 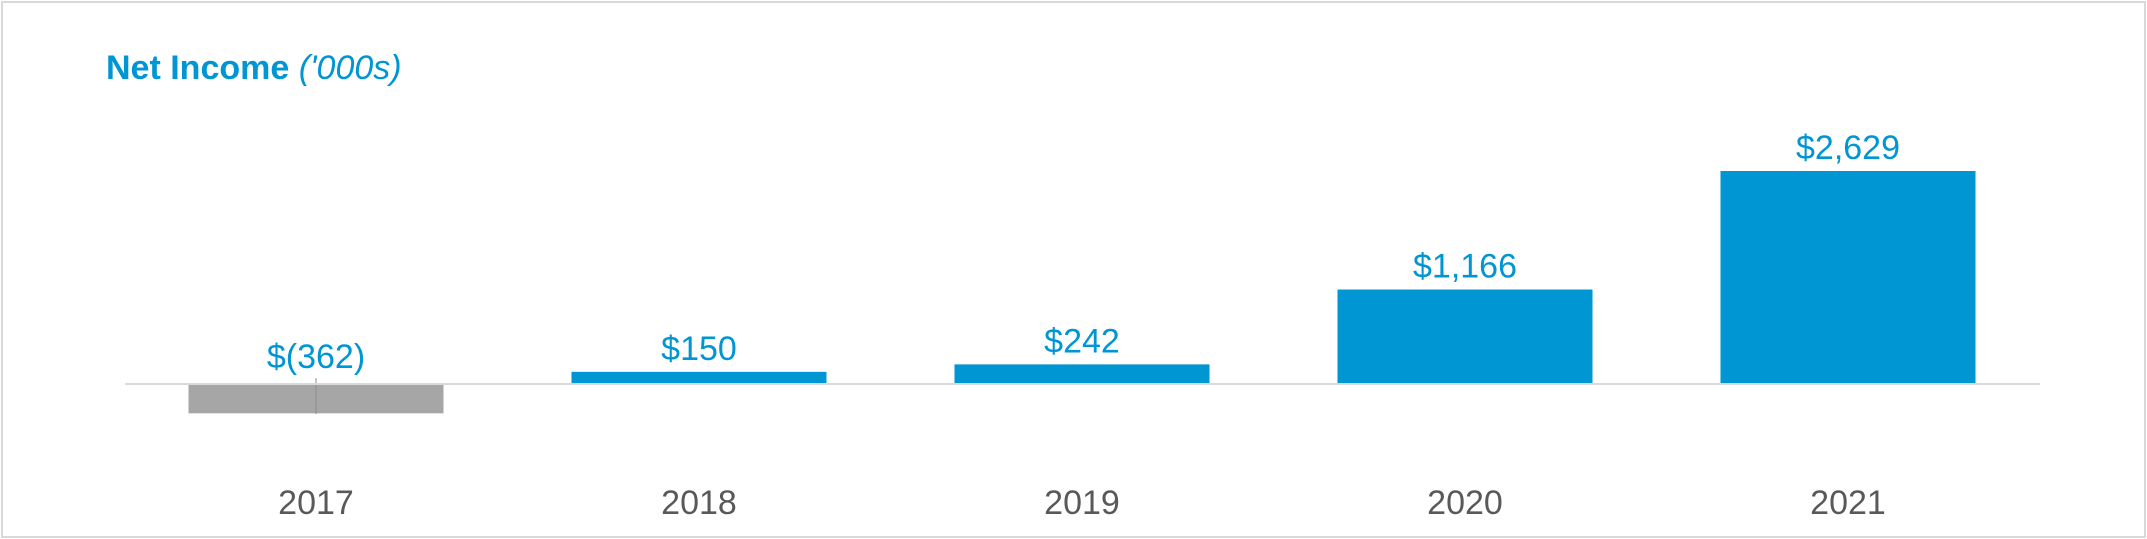 I want to click on data-label-2017: $(362), so click(x=316, y=357).